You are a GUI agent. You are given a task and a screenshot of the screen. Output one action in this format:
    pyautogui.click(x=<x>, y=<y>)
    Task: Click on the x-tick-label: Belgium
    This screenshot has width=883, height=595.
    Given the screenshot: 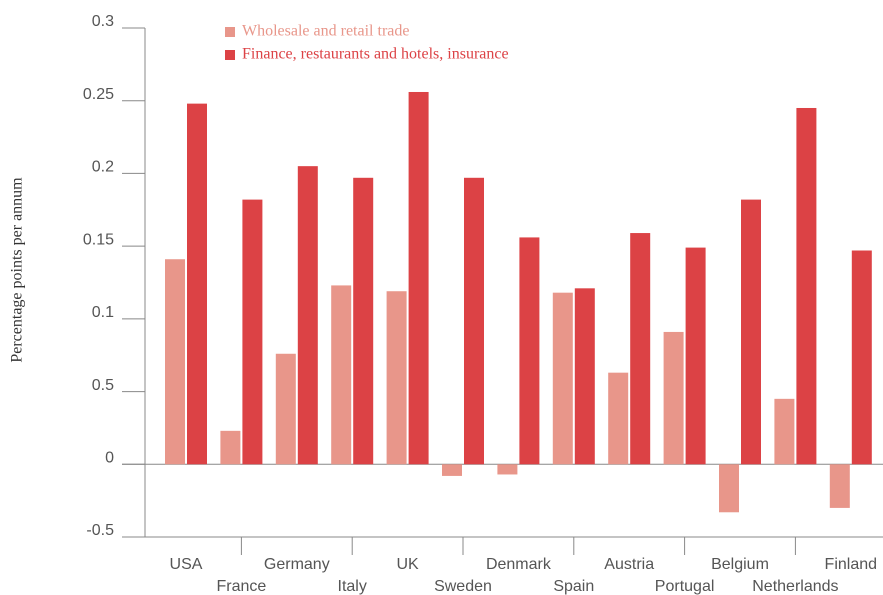 What is the action you would take?
    pyautogui.click(x=740, y=564)
    